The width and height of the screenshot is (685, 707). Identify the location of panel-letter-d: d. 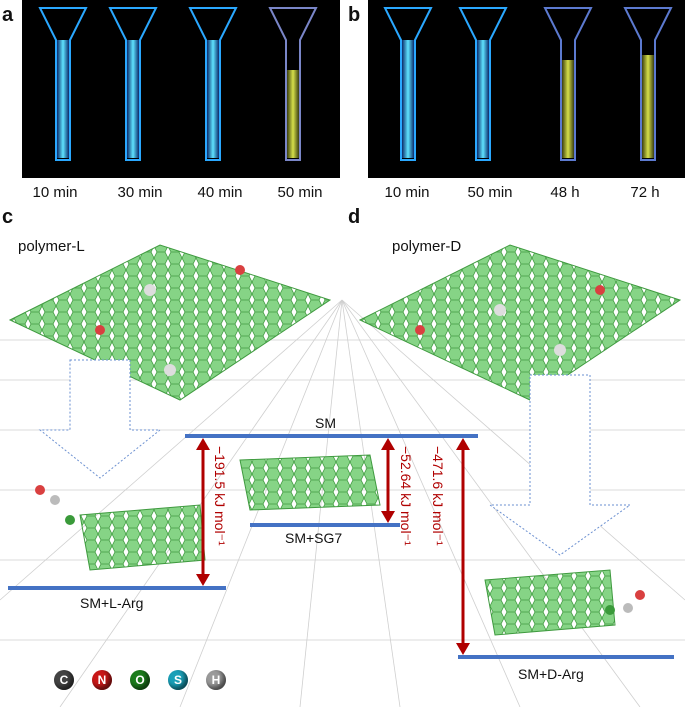
(354, 217).